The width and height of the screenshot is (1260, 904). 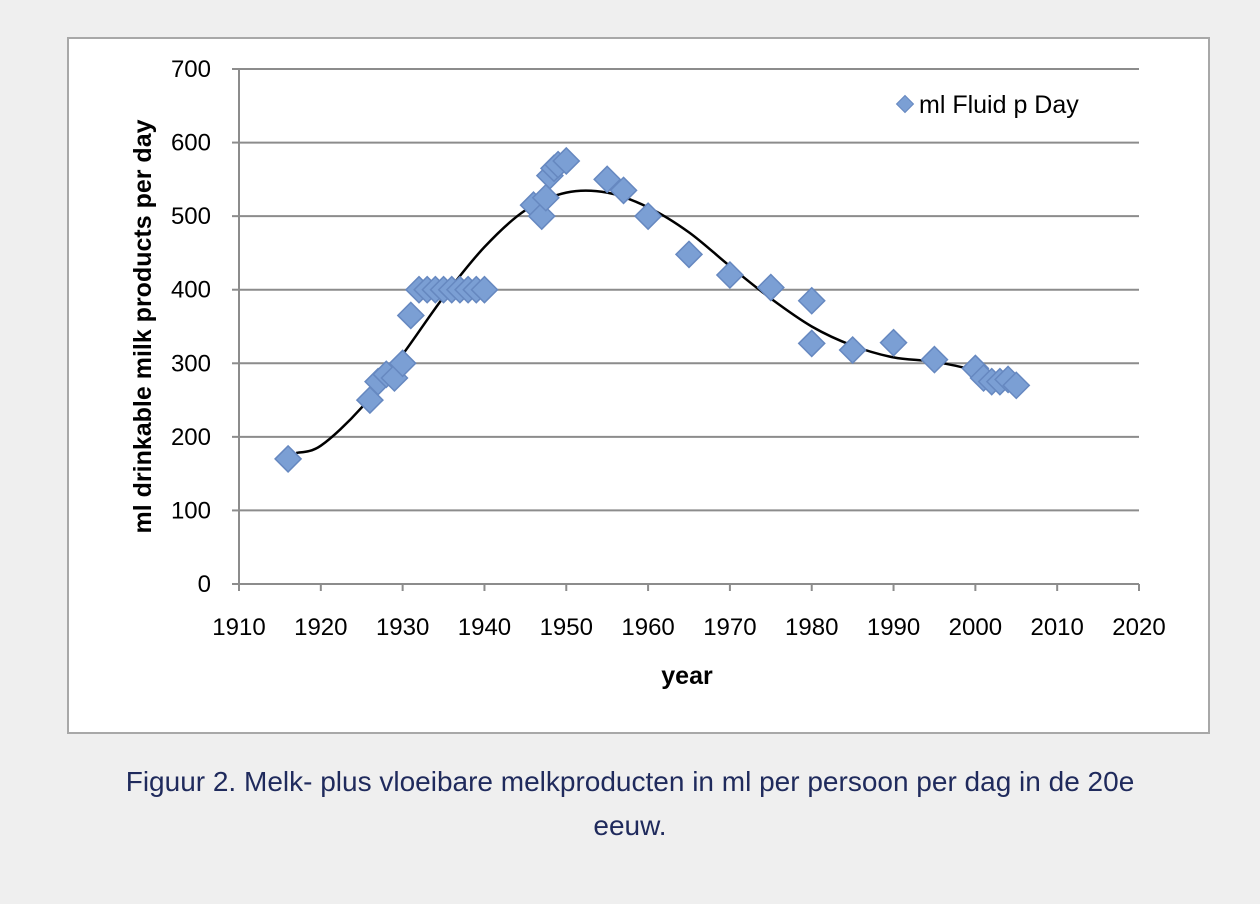 What do you see at coordinates (191, 437) in the screenshot?
I see `y-tick-label: 200` at bounding box center [191, 437].